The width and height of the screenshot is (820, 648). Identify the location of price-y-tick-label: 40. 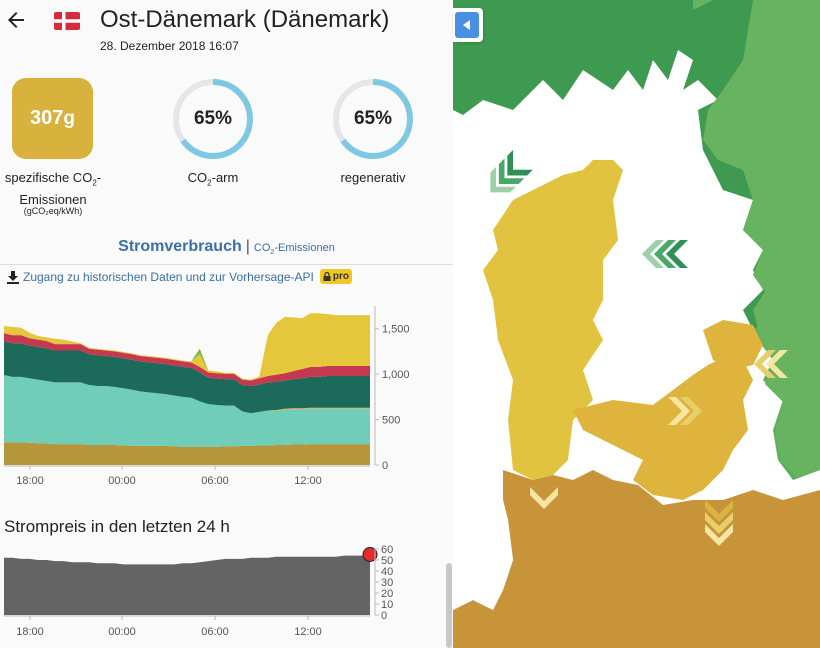
(387, 572).